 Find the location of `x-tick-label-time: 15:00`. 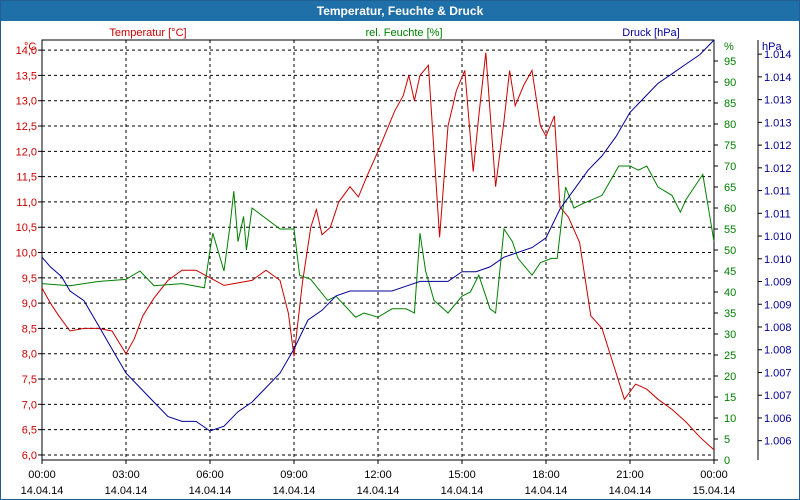

x-tick-label-time: 15:00 is located at coordinates (462, 475).